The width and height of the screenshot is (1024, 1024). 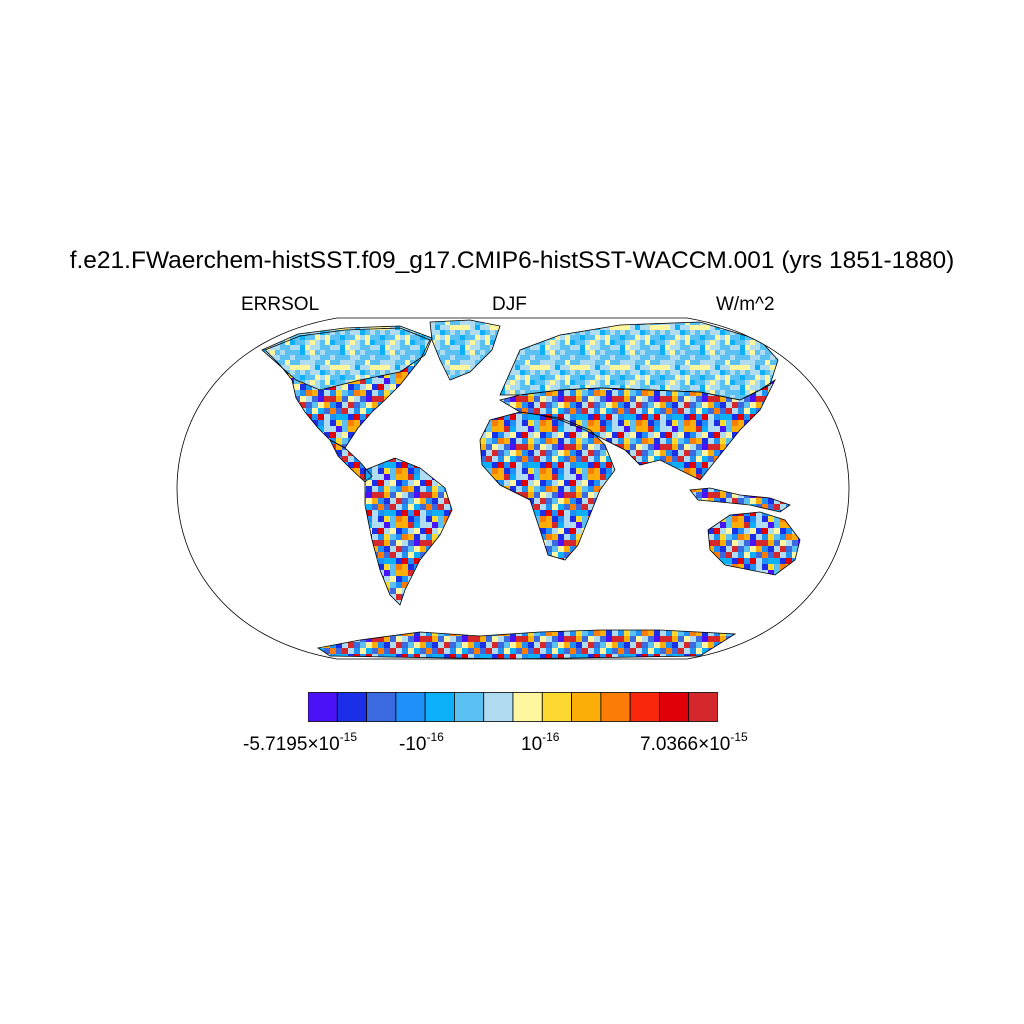 I want to click on eurasia-north-coastline, so click(x=639, y=361).